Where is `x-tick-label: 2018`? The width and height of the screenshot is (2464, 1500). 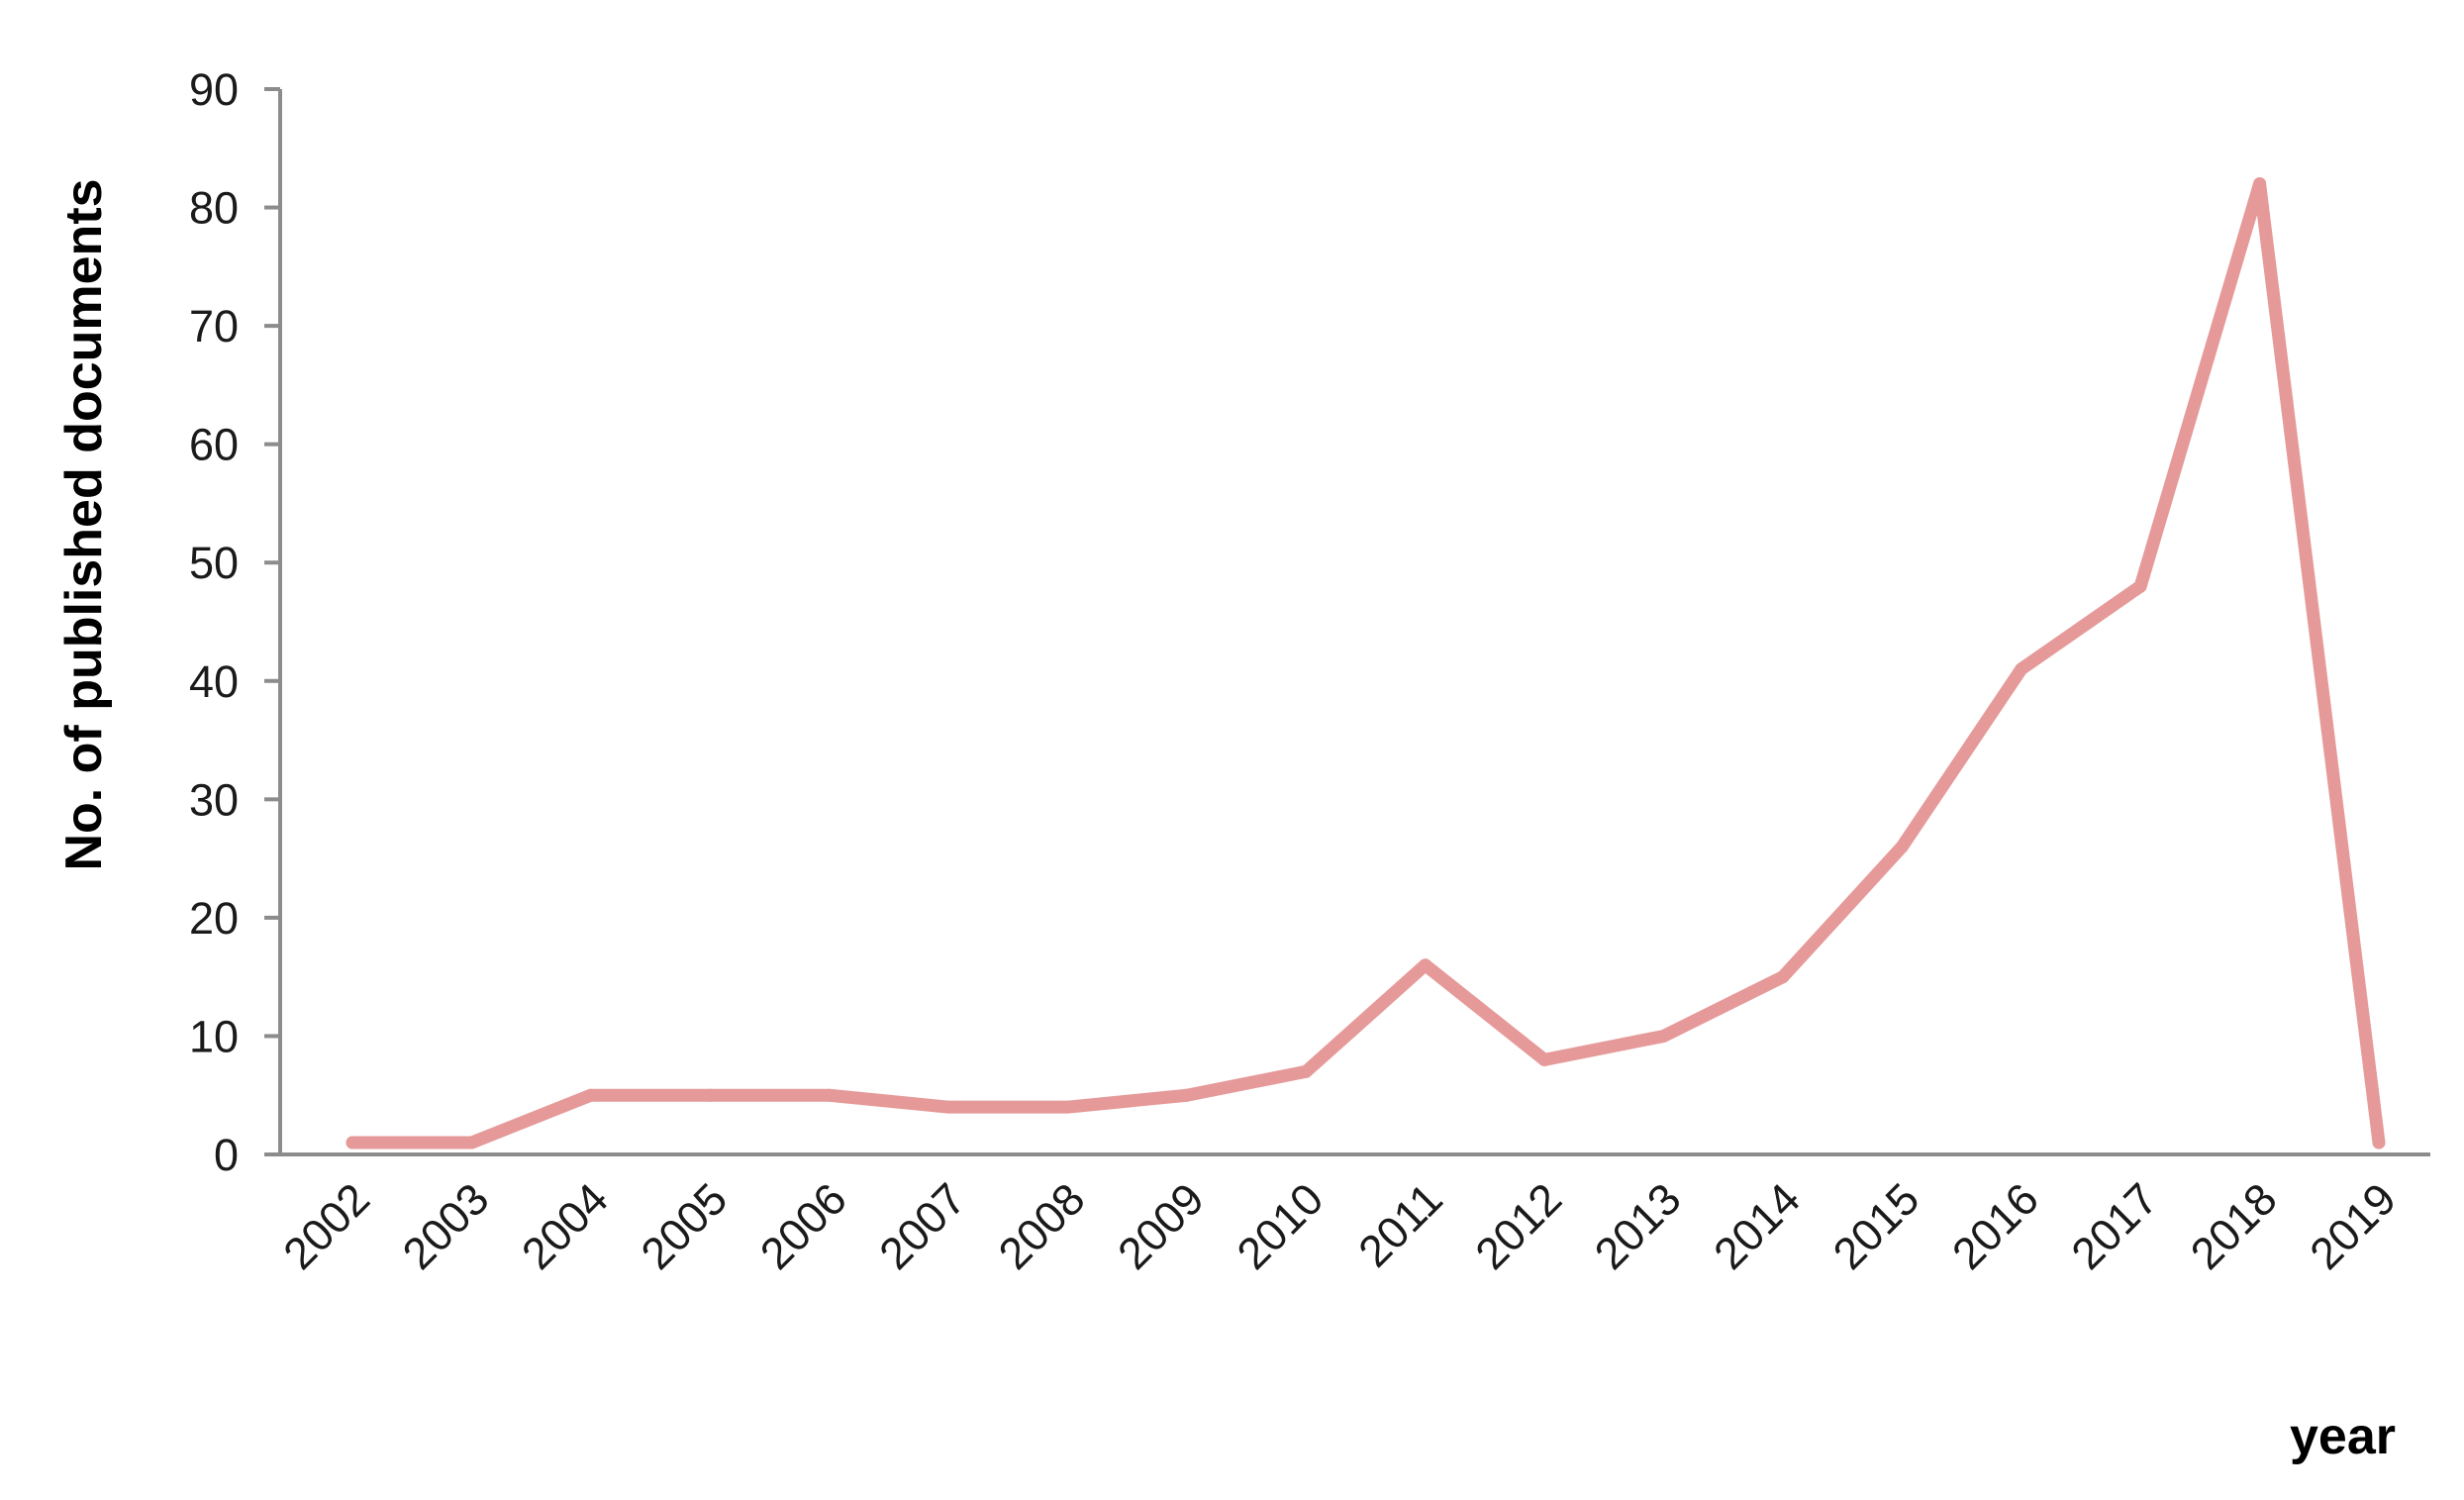 x-tick-label: 2018 is located at coordinates (2234, 1226).